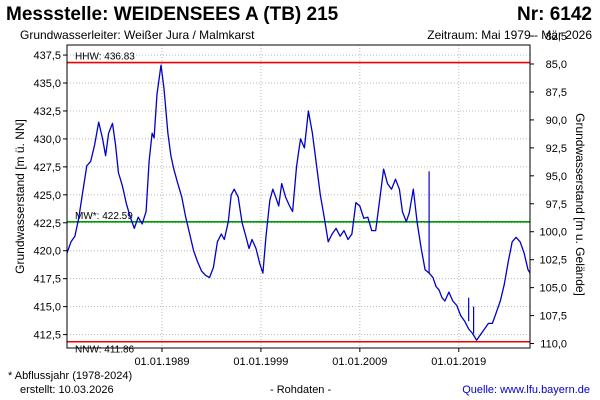 This screenshot has width=600, height=400. Describe the element at coordinates (105, 350) in the screenshot. I see `nnw-line-label: NNW: 411.86` at that location.